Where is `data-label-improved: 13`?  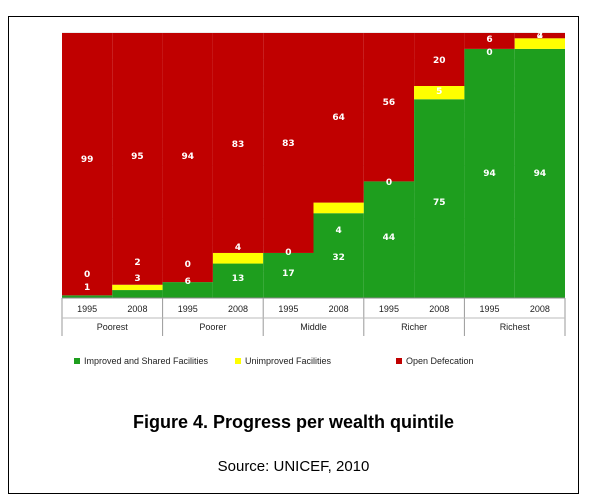
data-label-improved: 13 is located at coordinates (238, 279).